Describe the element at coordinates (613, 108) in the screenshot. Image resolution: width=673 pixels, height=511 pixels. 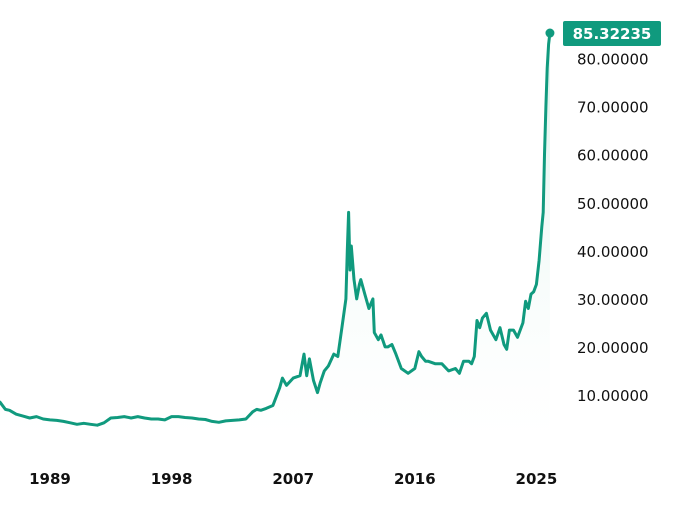
I see `y-tick-label: 70.00000` at that location.